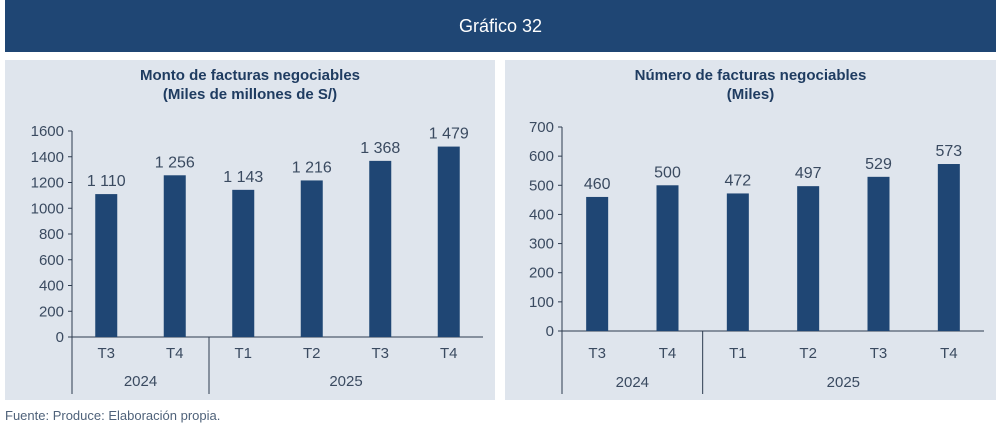 The width and height of the screenshot is (1001, 428). What do you see at coordinates (250, 75) in the screenshot?
I see `chart-title-line1: Monto de facturas negociables` at bounding box center [250, 75].